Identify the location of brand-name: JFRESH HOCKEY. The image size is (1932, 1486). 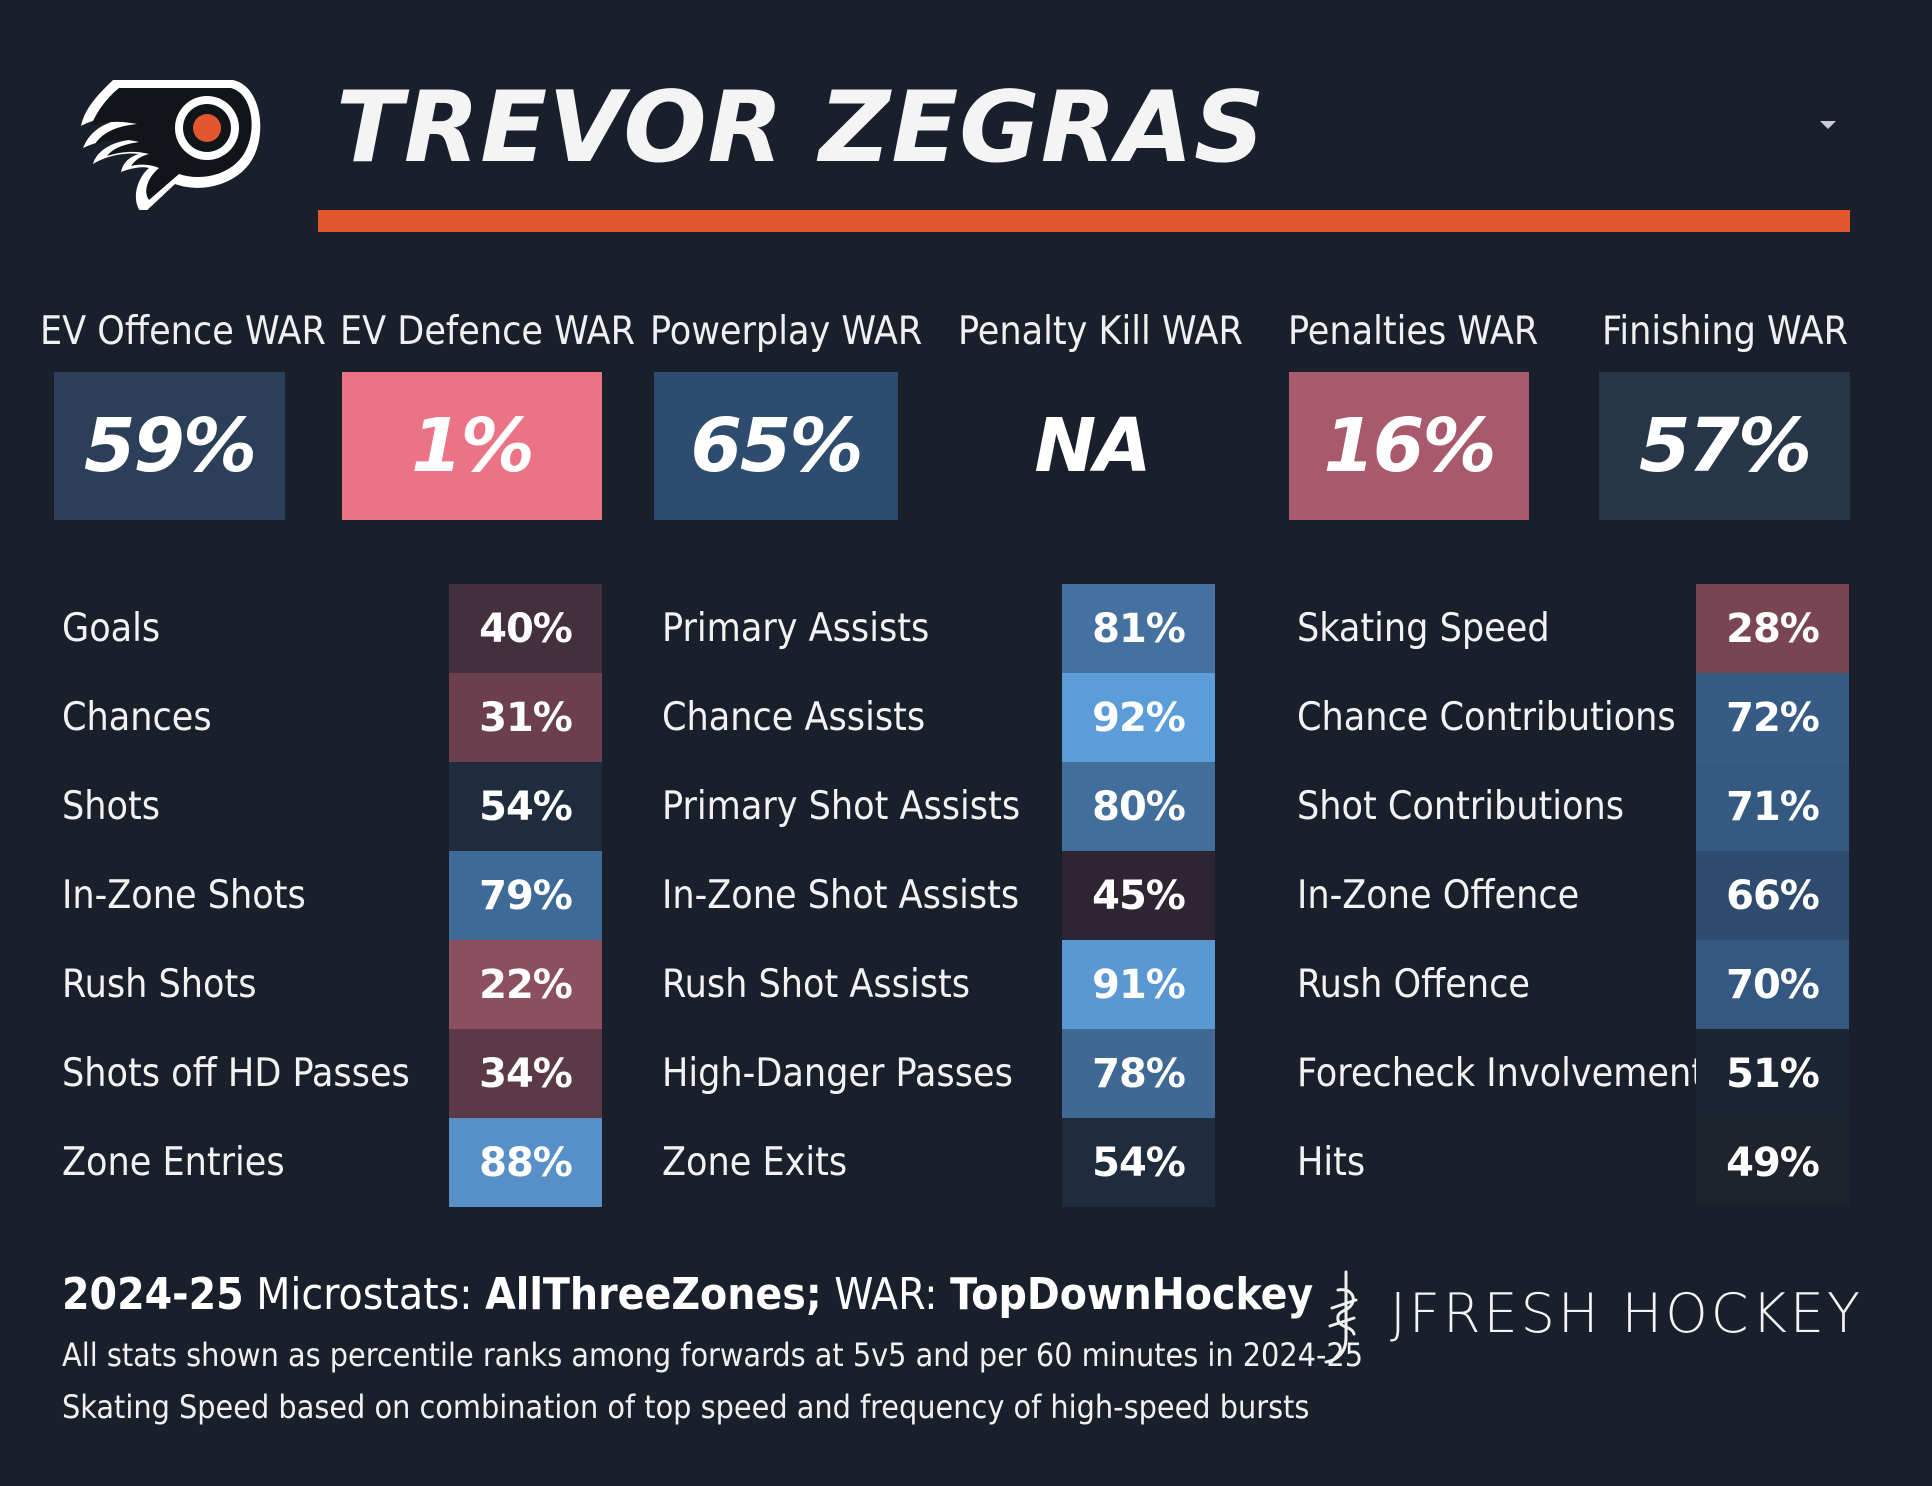
(1627, 1313).